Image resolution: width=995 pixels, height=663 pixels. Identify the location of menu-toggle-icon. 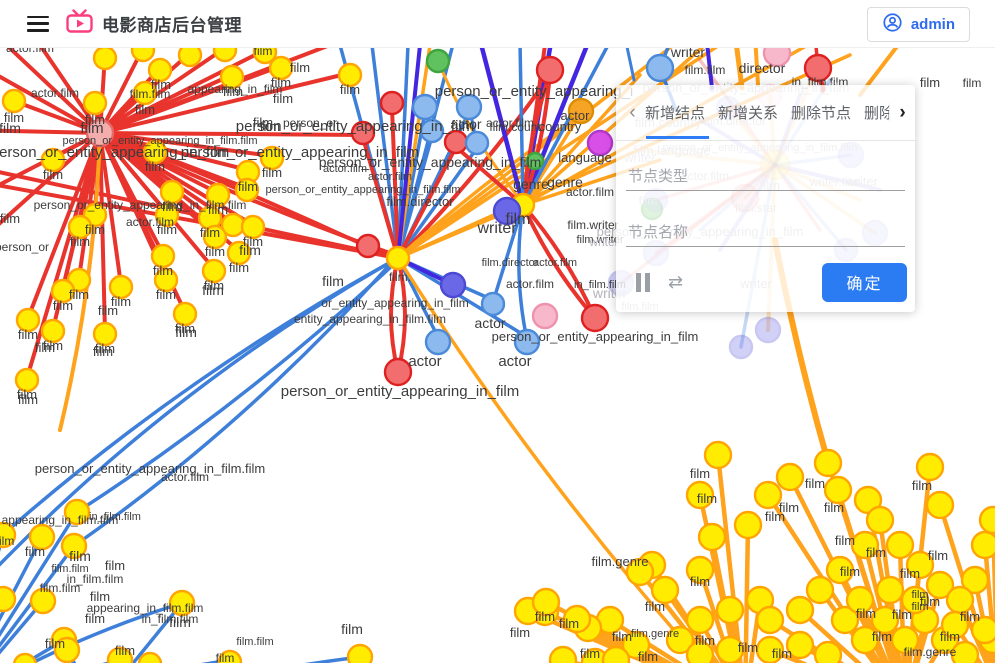
(38, 23).